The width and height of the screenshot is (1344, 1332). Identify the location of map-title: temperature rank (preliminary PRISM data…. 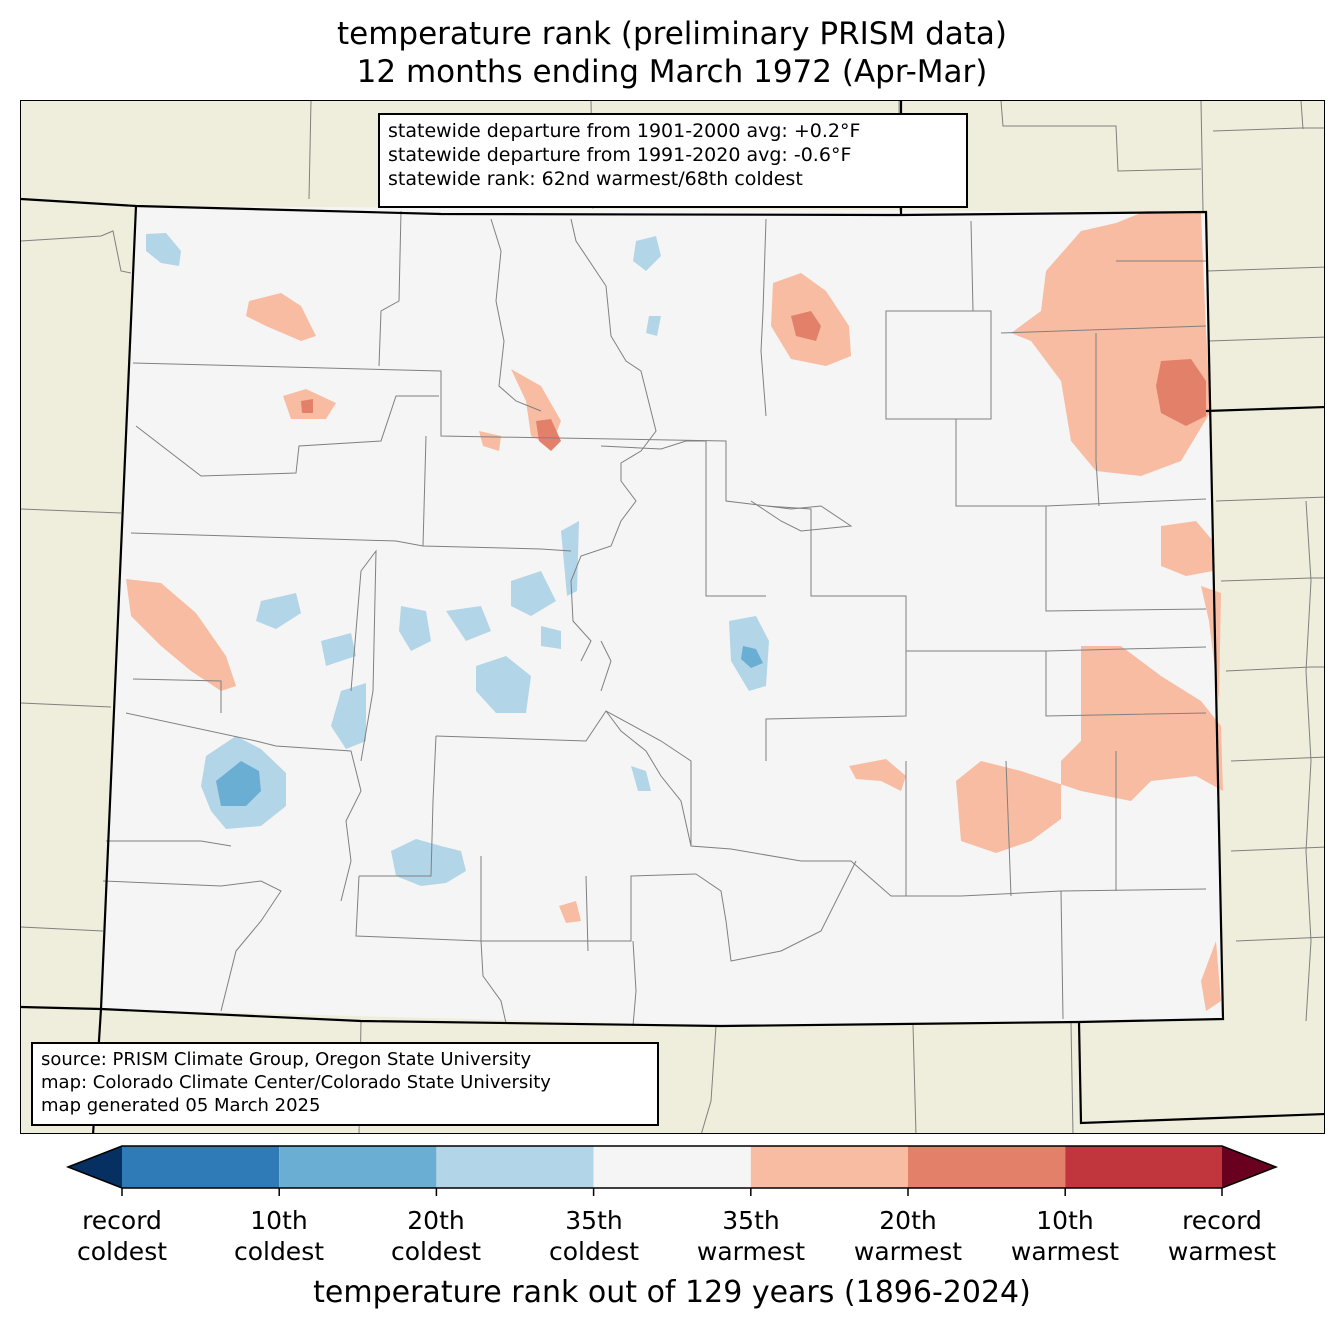
(671, 34).